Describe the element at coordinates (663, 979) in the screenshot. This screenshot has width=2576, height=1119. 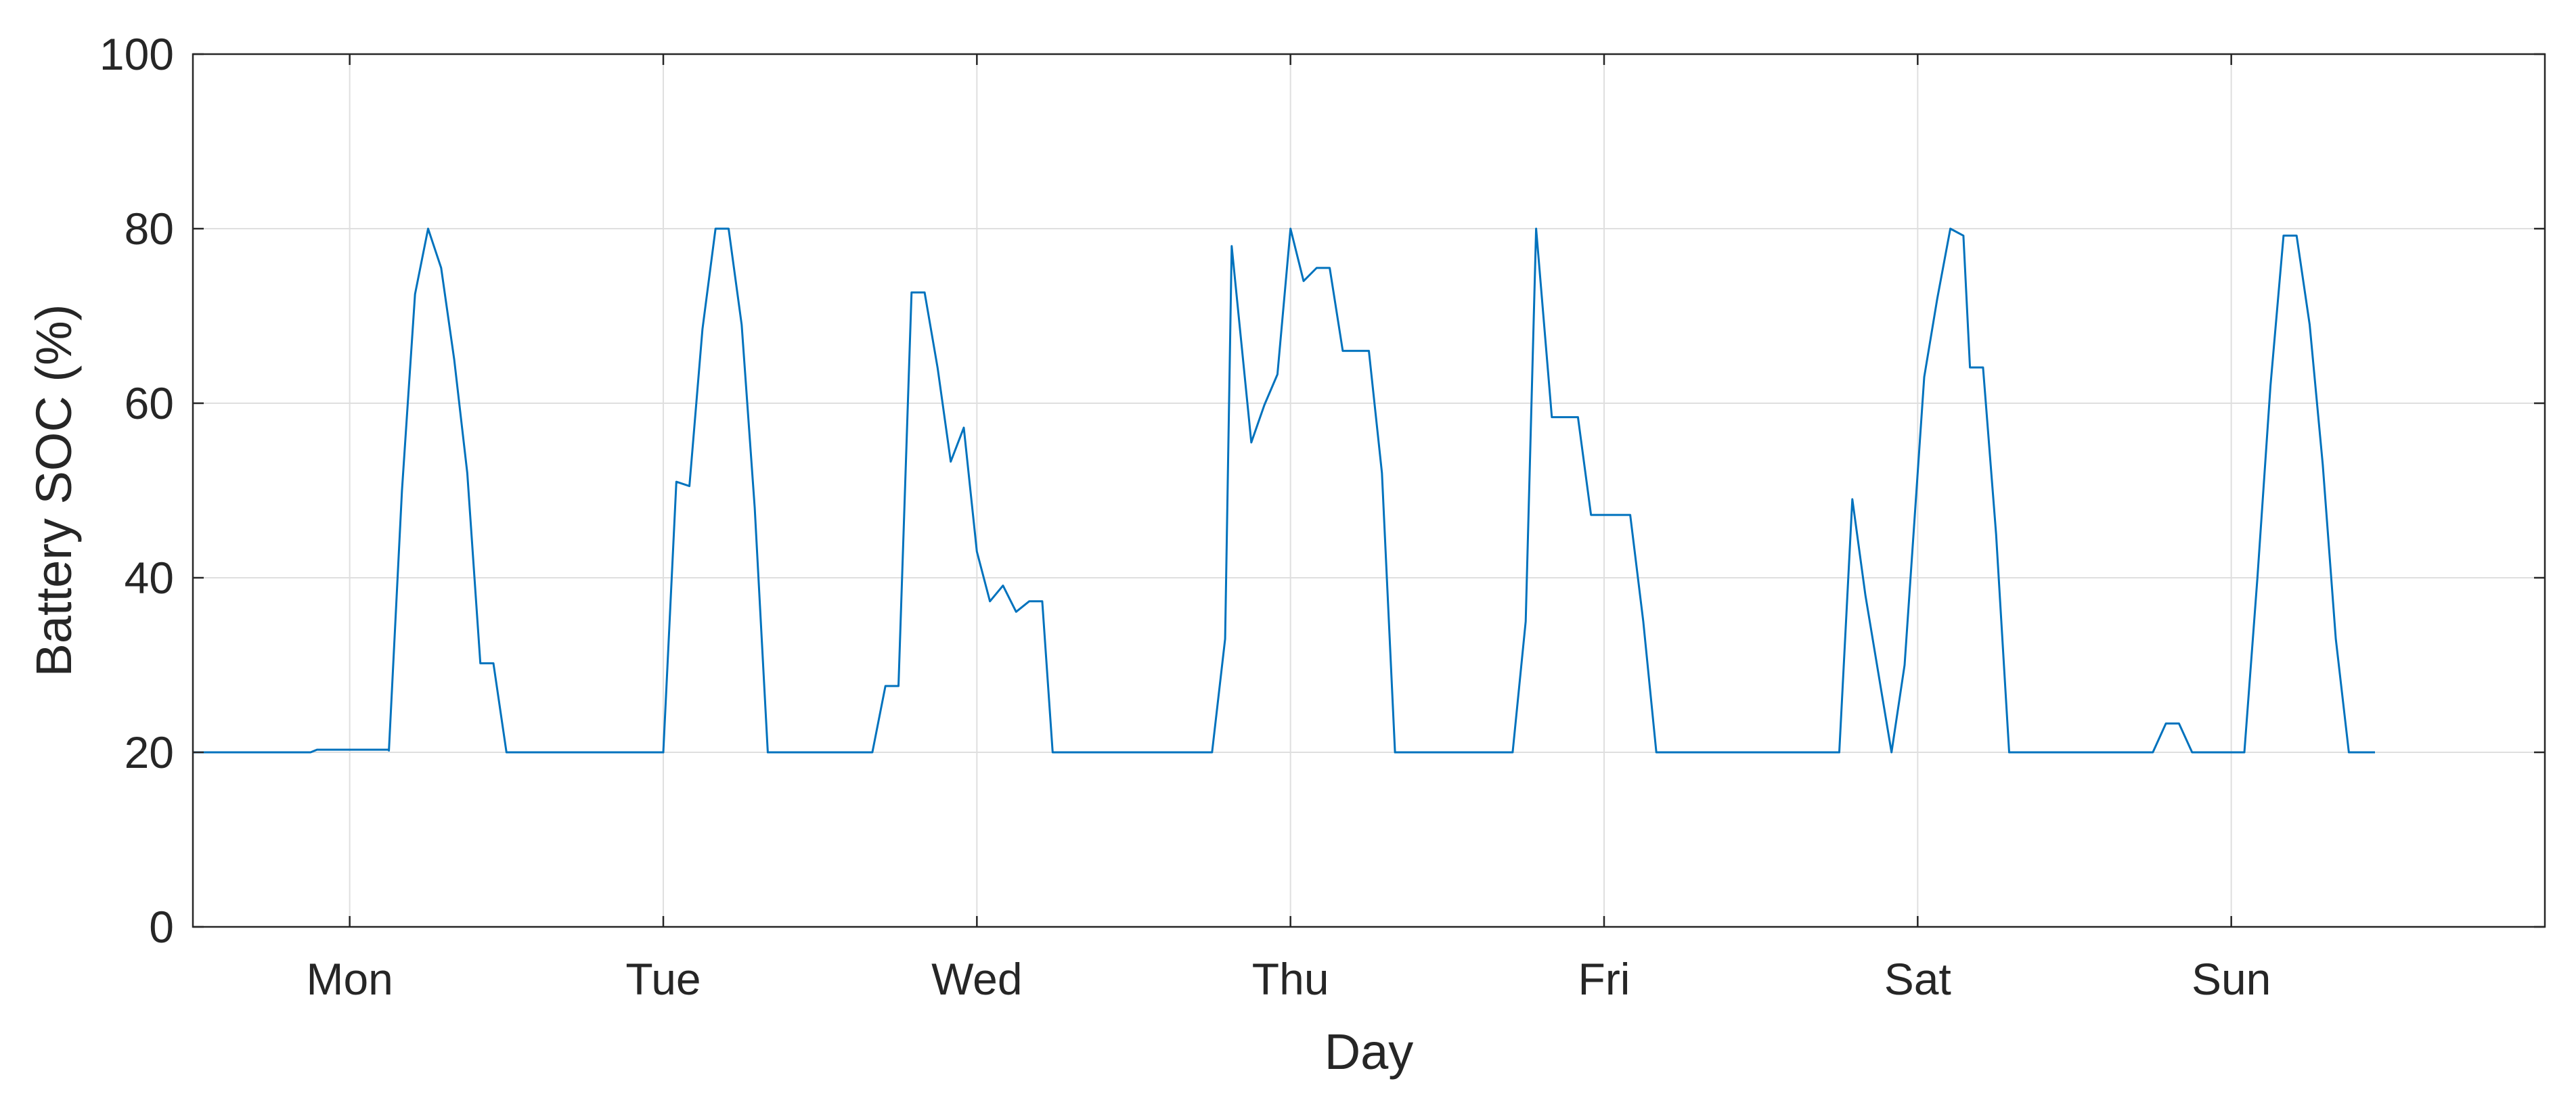
I see `x-tick-label: Tue` at that location.